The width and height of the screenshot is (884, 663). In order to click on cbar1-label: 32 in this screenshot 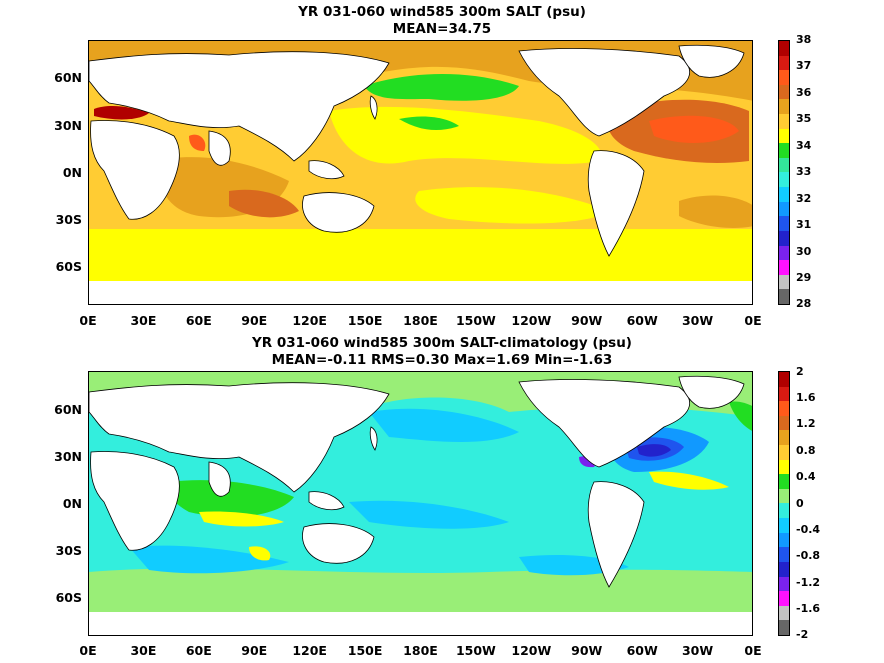, I will do `click(804, 198)`.